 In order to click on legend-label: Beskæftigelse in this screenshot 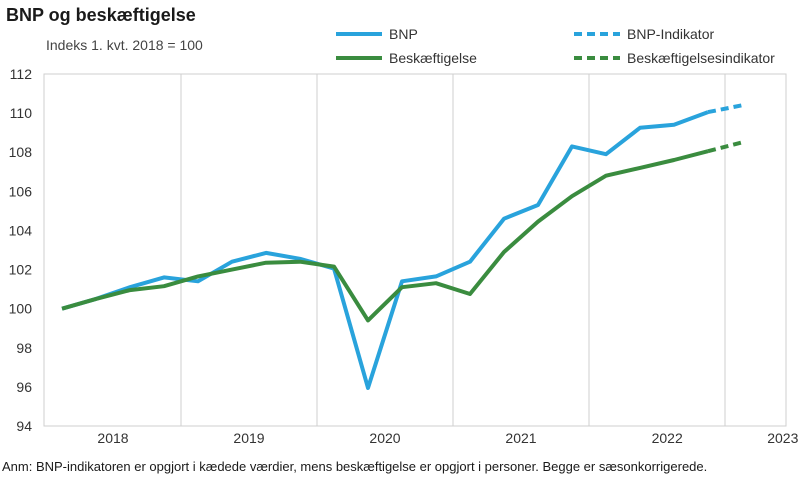, I will do `click(433, 58)`.